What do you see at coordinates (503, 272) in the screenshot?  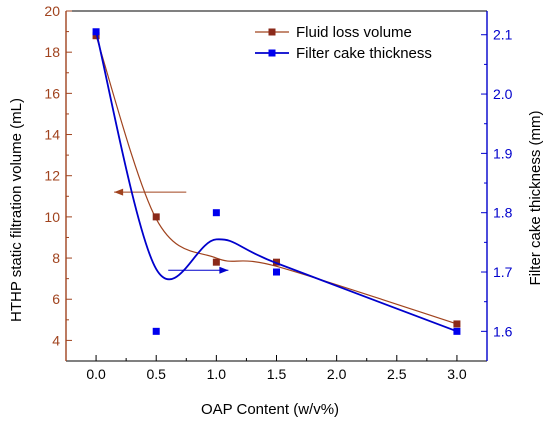 I see `right-tick-label: 1.7` at bounding box center [503, 272].